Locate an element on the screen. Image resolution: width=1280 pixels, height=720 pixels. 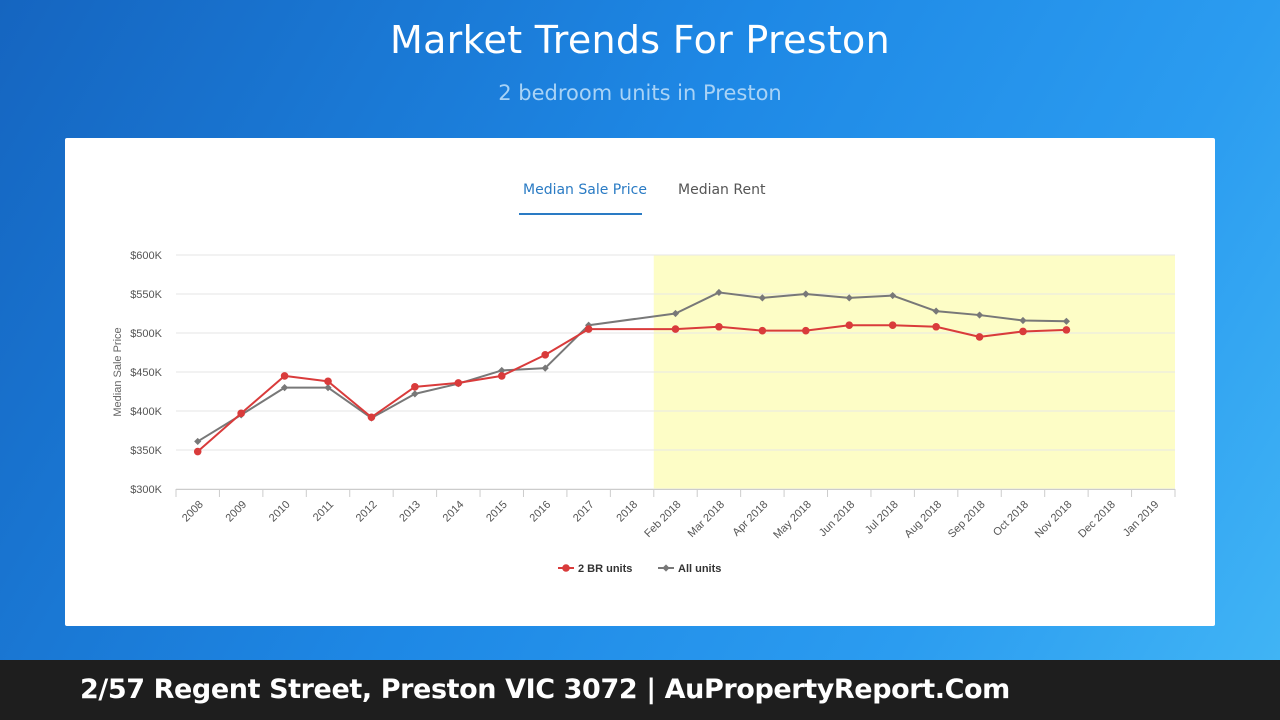
x-tick-label: May 2018 is located at coordinates (792, 520).